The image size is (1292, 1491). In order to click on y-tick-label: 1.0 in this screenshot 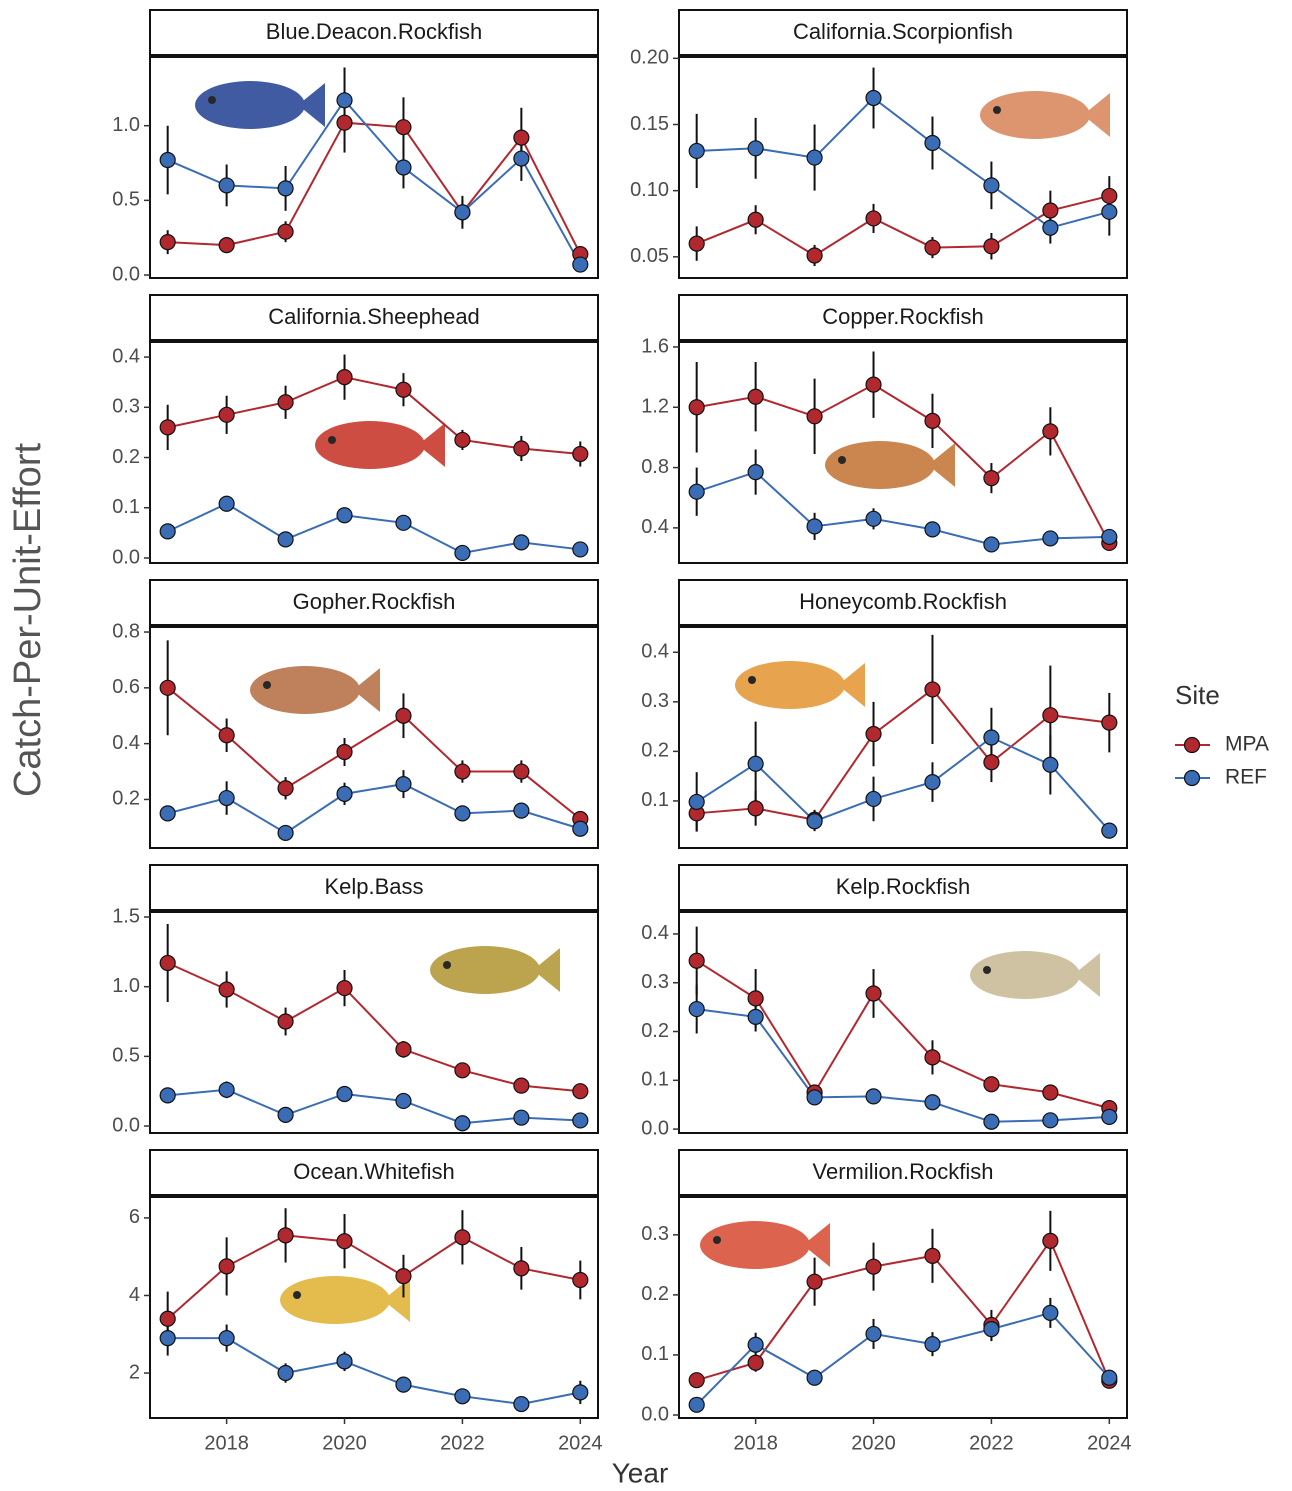, I will do `click(126, 986)`.